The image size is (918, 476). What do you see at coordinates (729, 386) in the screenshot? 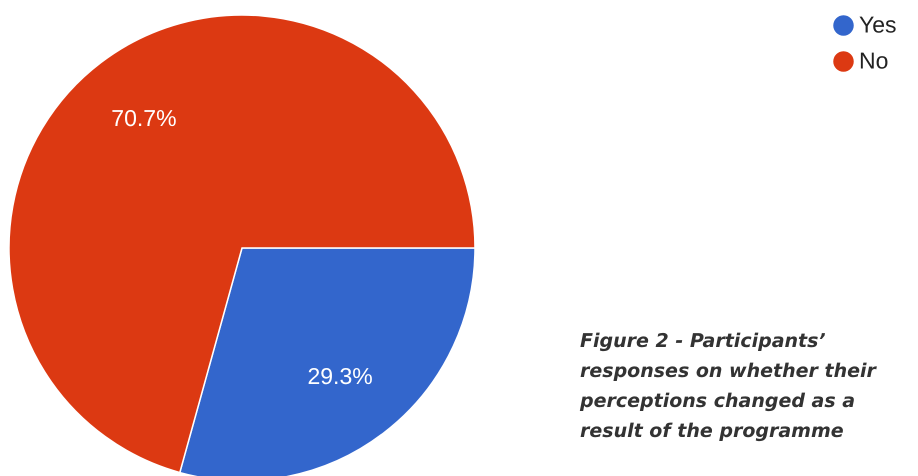
I see `caption: Figure 2 - Participants’ responses on whether their perceptions changed as a result of the programme` at bounding box center [729, 386].